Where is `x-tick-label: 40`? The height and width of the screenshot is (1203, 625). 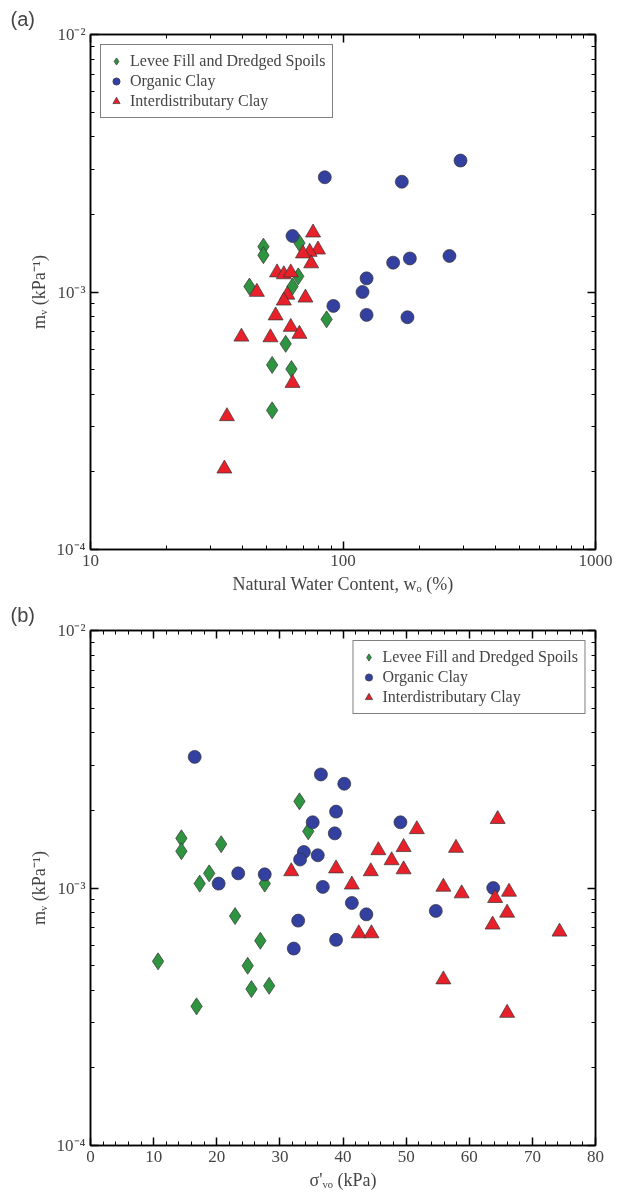
x-tick-label: 40 is located at coordinates (343, 1156).